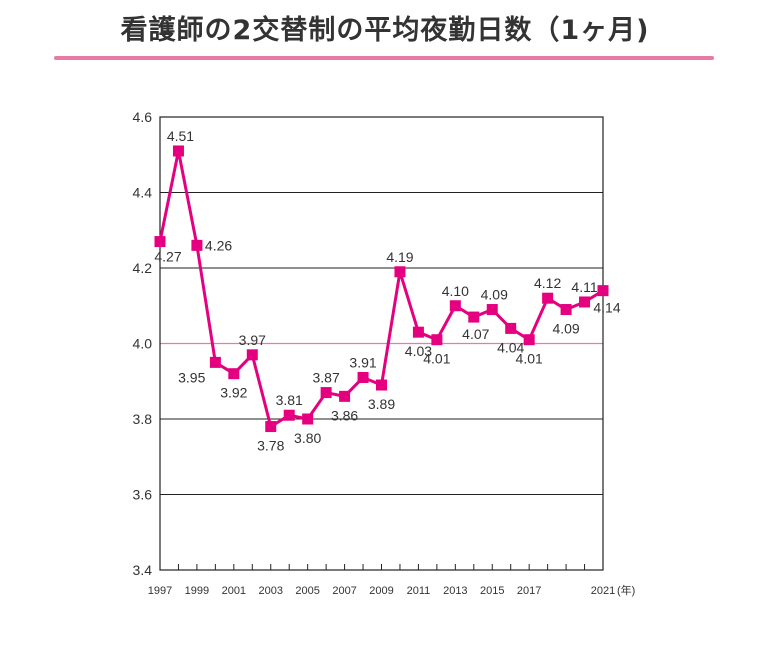 The height and width of the screenshot is (650, 770). I want to click on data-label: 3.97, so click(252, 340).